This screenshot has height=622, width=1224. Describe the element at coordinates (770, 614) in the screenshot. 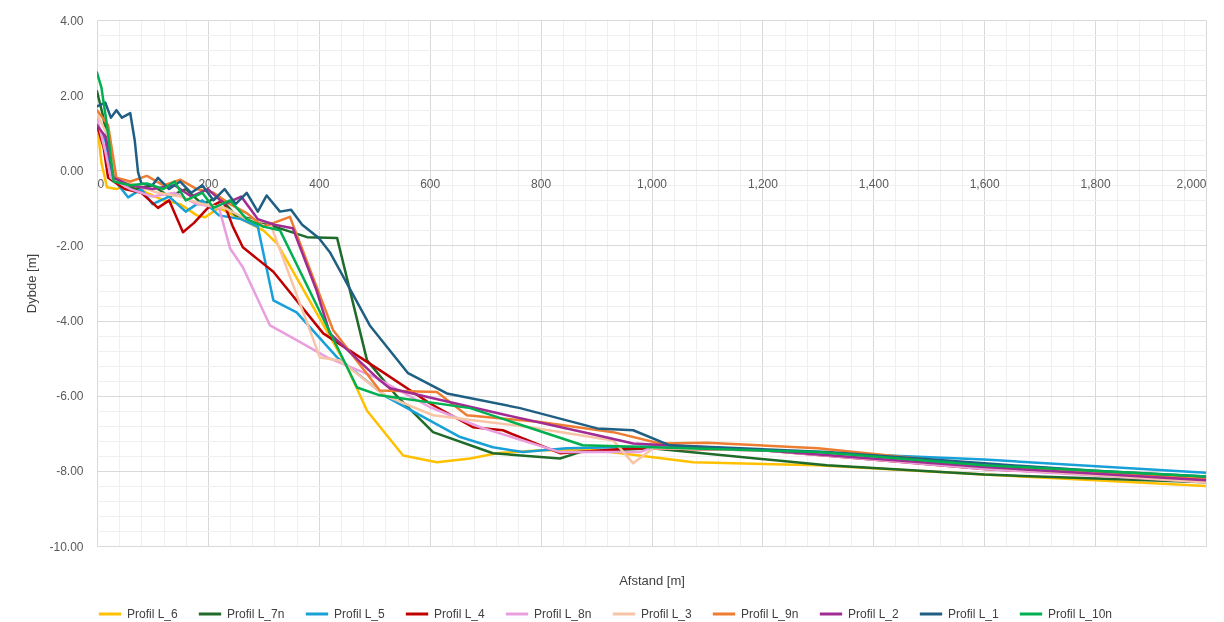

I see `legend-label: Profil L_9n` at that location.